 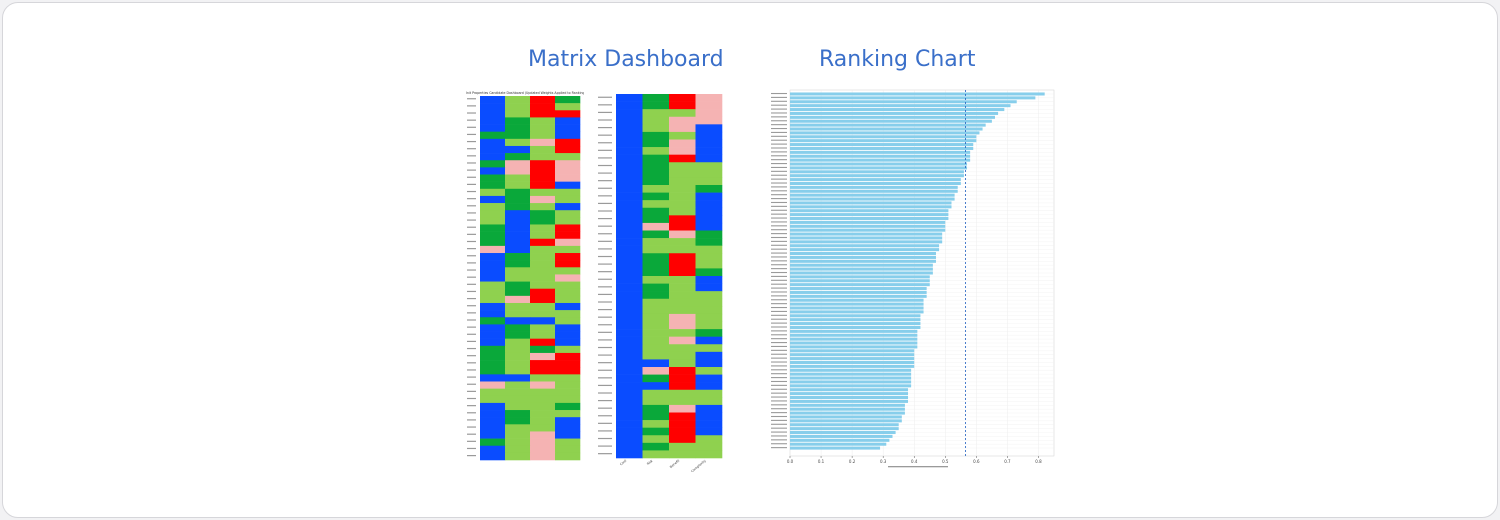 What do you see at coordinates (661, 281) in the screenshot?
I see `matrix-dashboard-panel-2: Cost Risk Benefit Complexity` at bounding box center [661, 281].